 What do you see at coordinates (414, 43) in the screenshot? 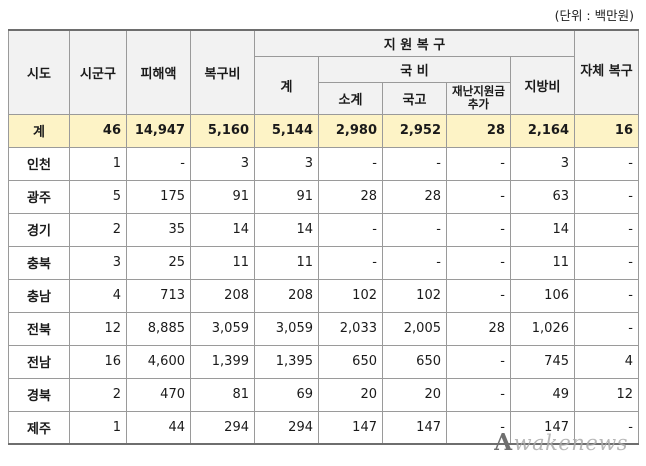
I see `header-support: 지 원 복 구` at bounding box center [414, 43].